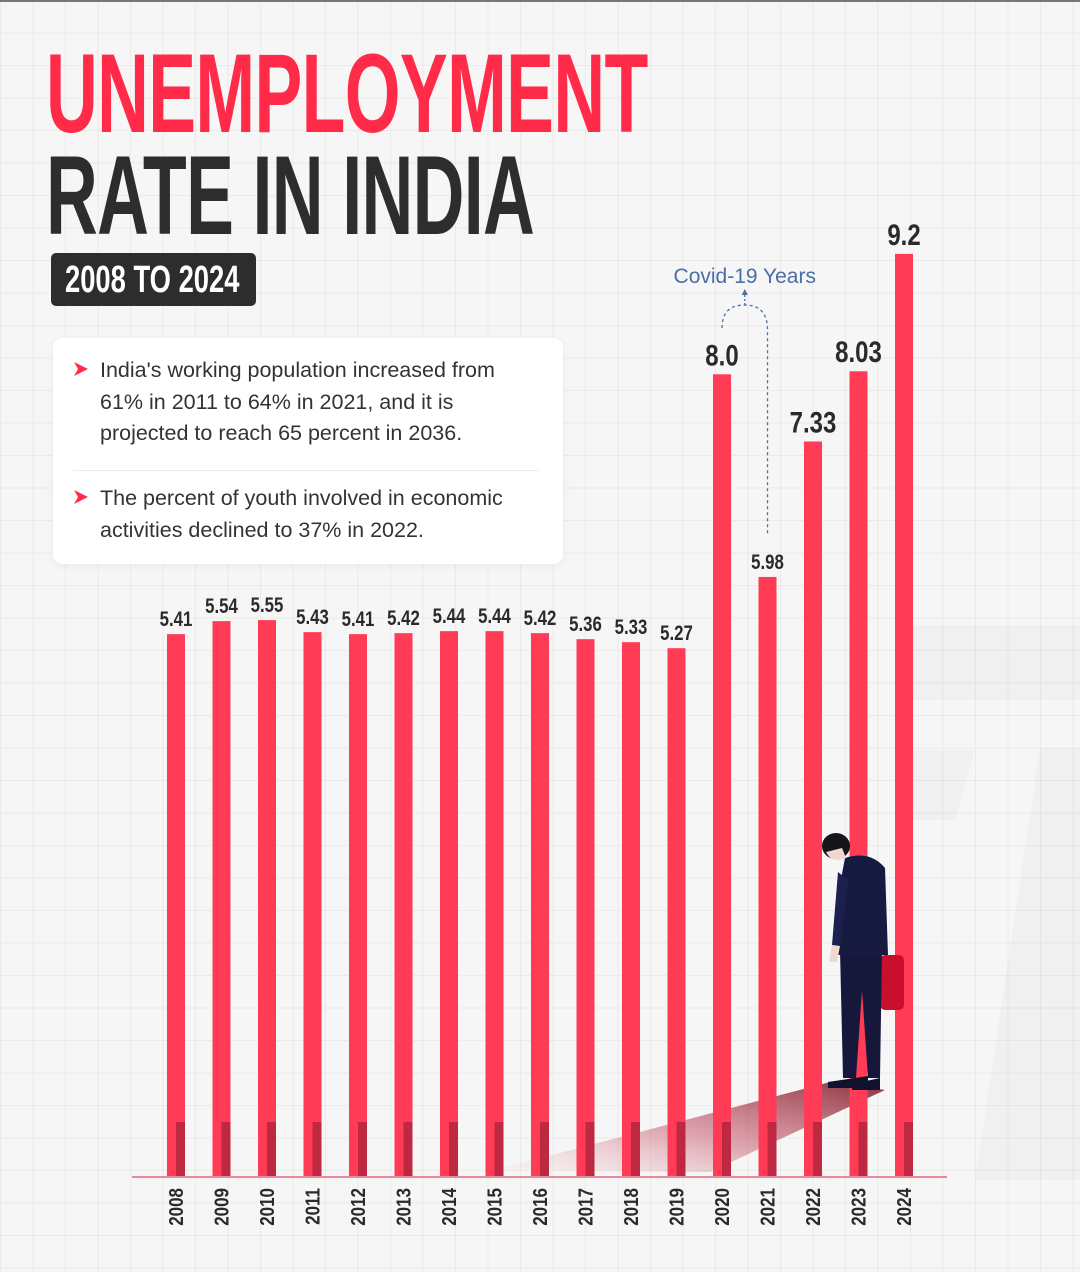 This screenshot has width=1080, height=1272. I want to click on info-divider, so click(305, 470).